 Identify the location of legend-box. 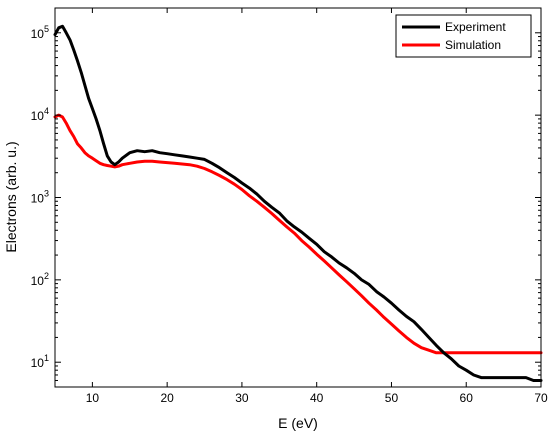
(463, 36).